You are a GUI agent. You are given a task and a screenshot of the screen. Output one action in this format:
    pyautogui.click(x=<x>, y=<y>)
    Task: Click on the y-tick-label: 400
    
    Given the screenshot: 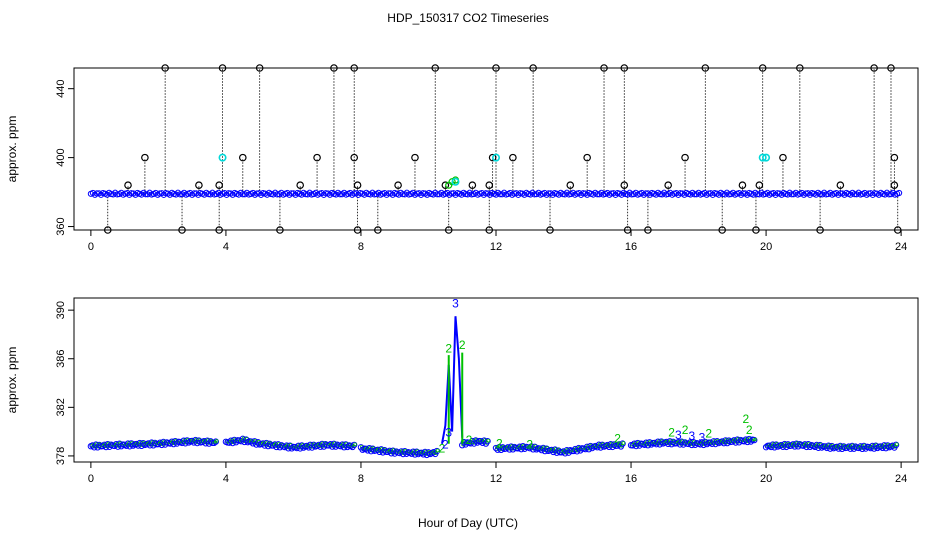 What is the action you would take?
    pyautogui.click(x=61, y=157)
    